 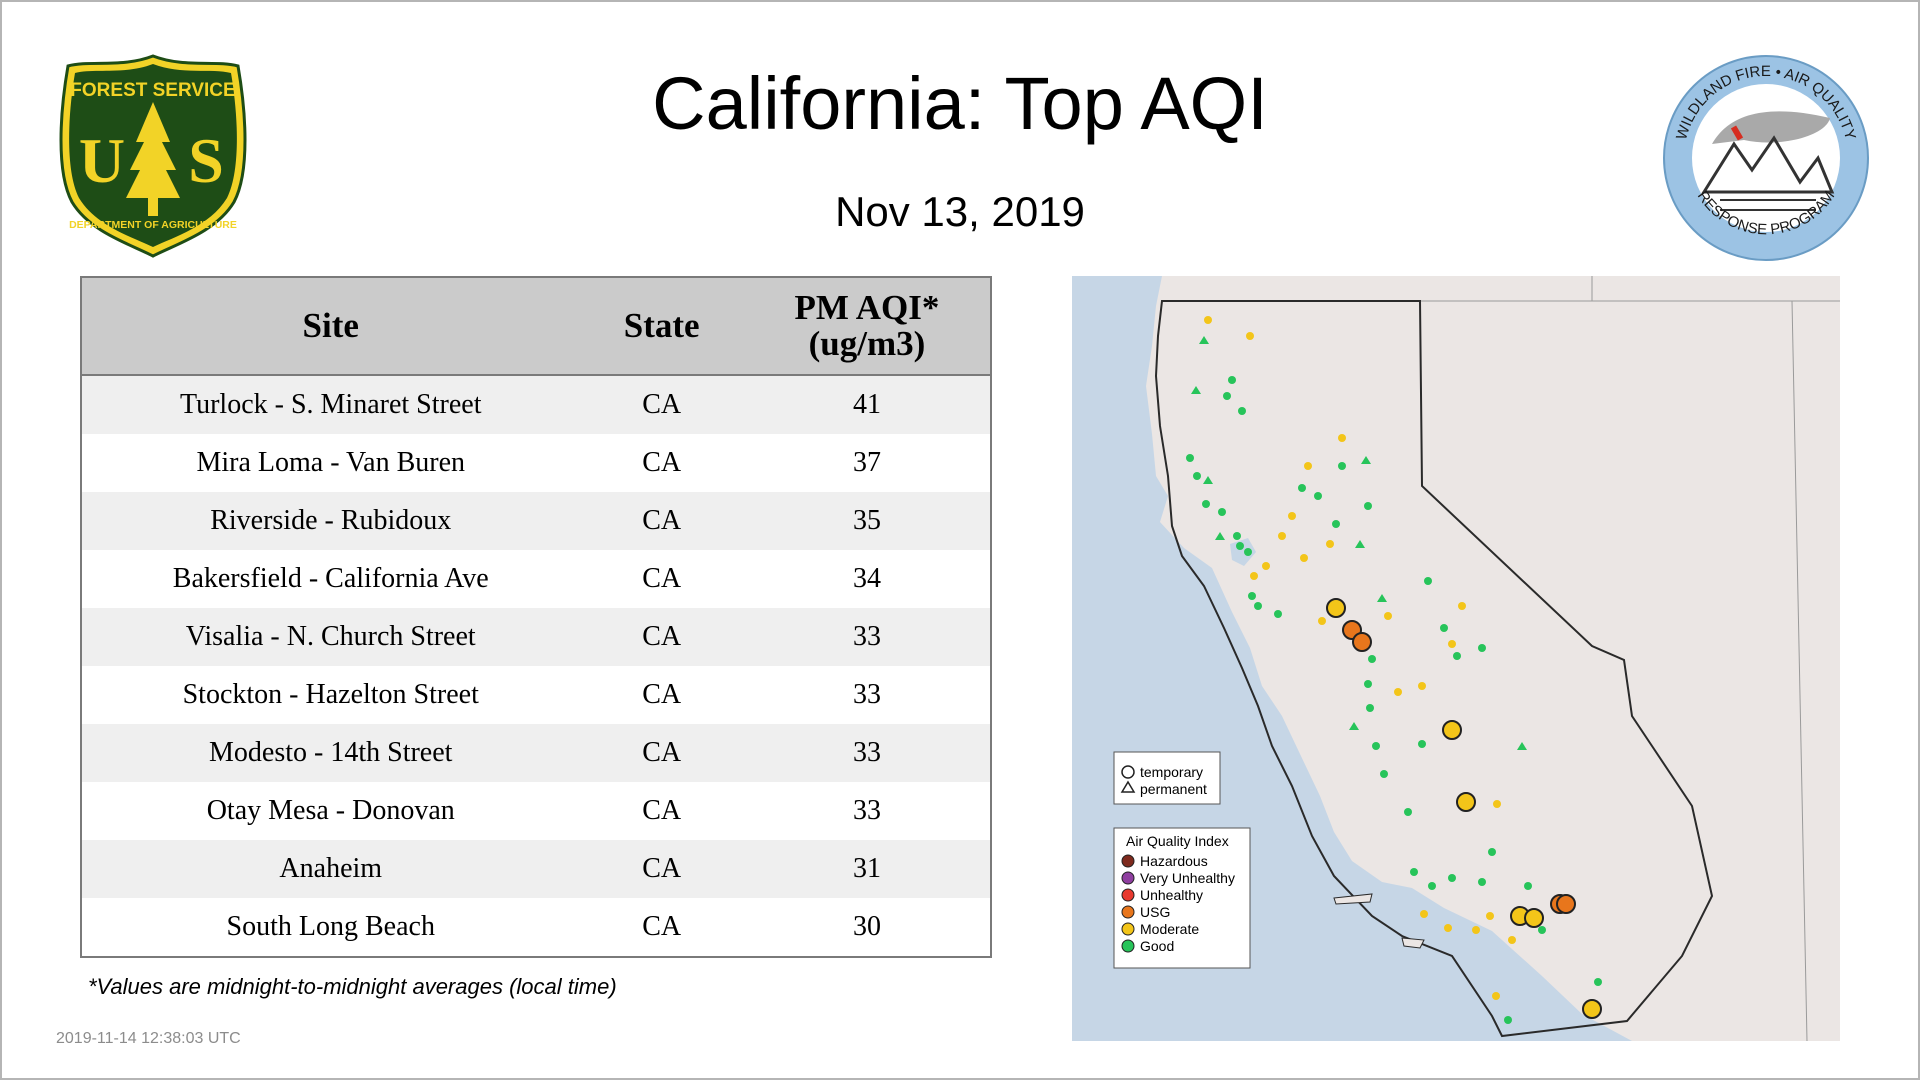 I want to click on header-pm-aqi: PM AQI* (ug/m3), so click(x=867, y=326).